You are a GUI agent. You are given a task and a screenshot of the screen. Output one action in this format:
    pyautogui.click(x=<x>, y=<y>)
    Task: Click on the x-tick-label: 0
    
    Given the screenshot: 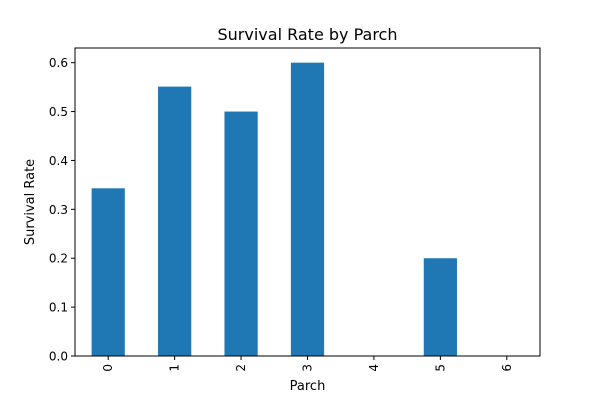 What is the action you would take?
    pyautogui.click(x=108, y=368)
    